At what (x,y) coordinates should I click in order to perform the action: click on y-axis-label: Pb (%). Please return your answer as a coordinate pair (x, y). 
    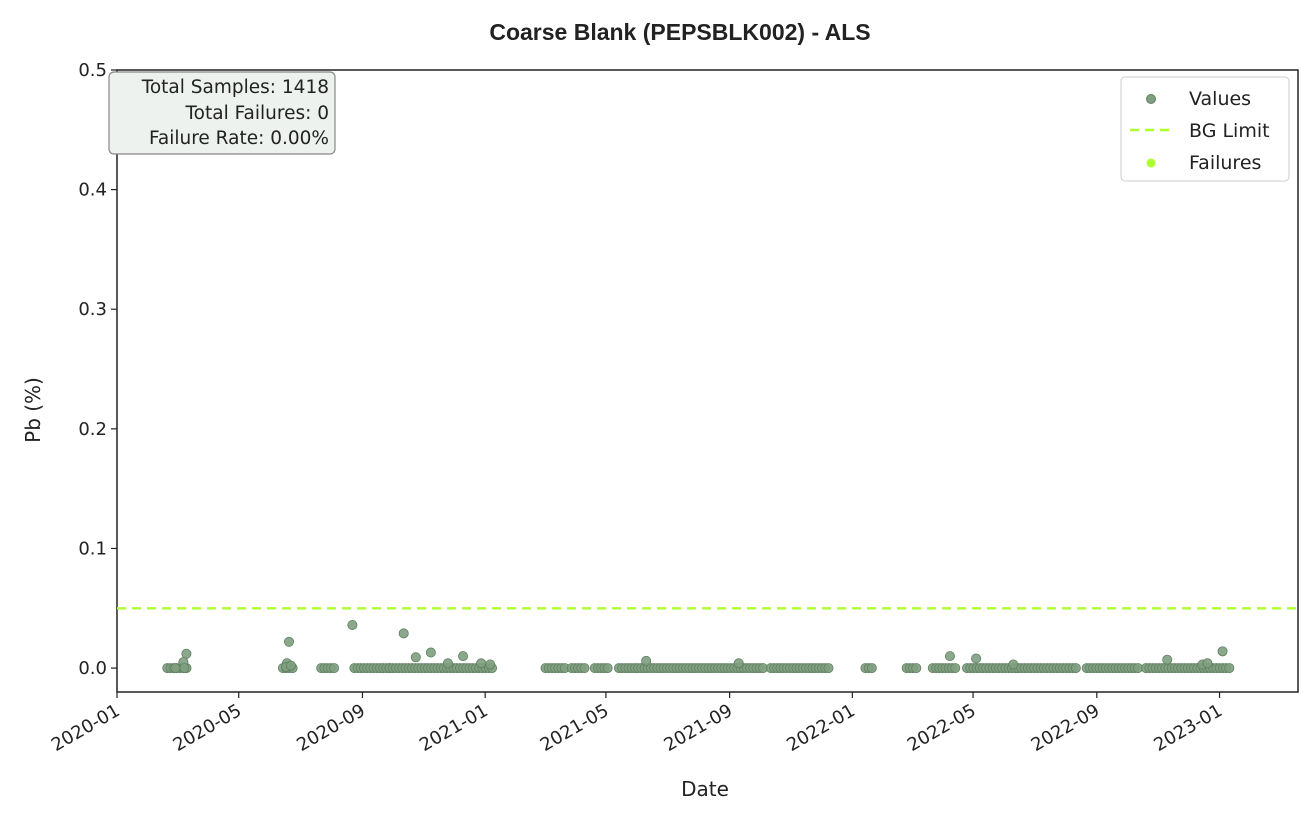
    Looking at the image, I should click on (33, 410).